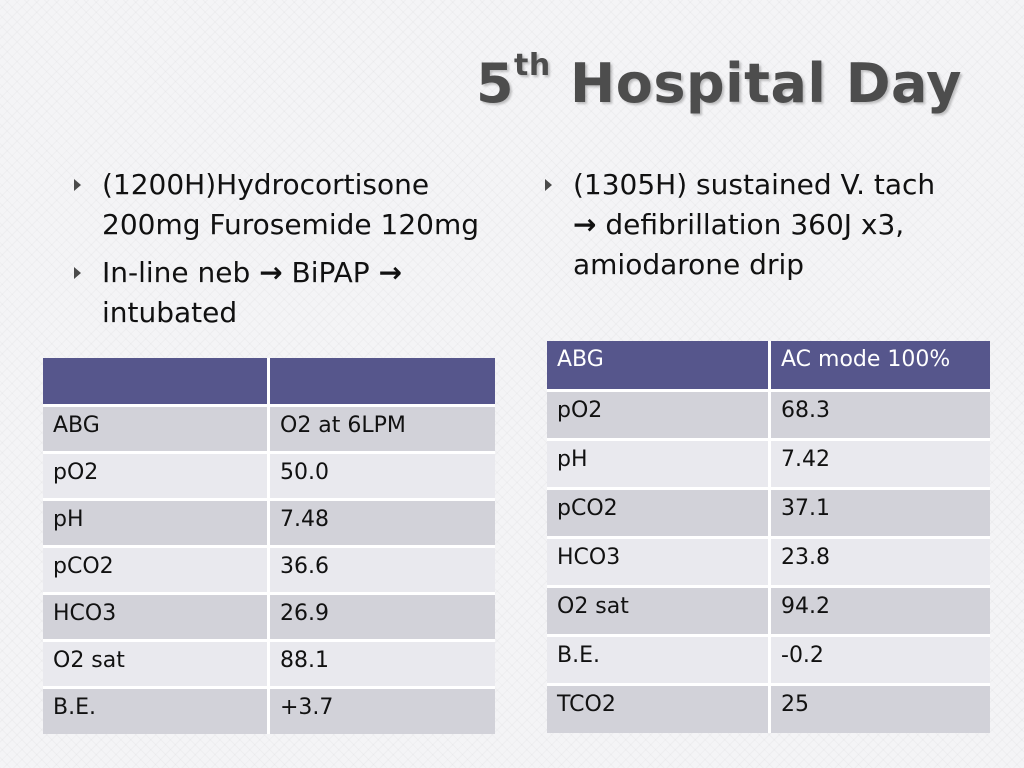 The height and width of the screenshot is (768, 1024). What do you see at coordinates (532, 65) in the screenshot?
I see `title-superscript: th` at bounding box center [532, 65].